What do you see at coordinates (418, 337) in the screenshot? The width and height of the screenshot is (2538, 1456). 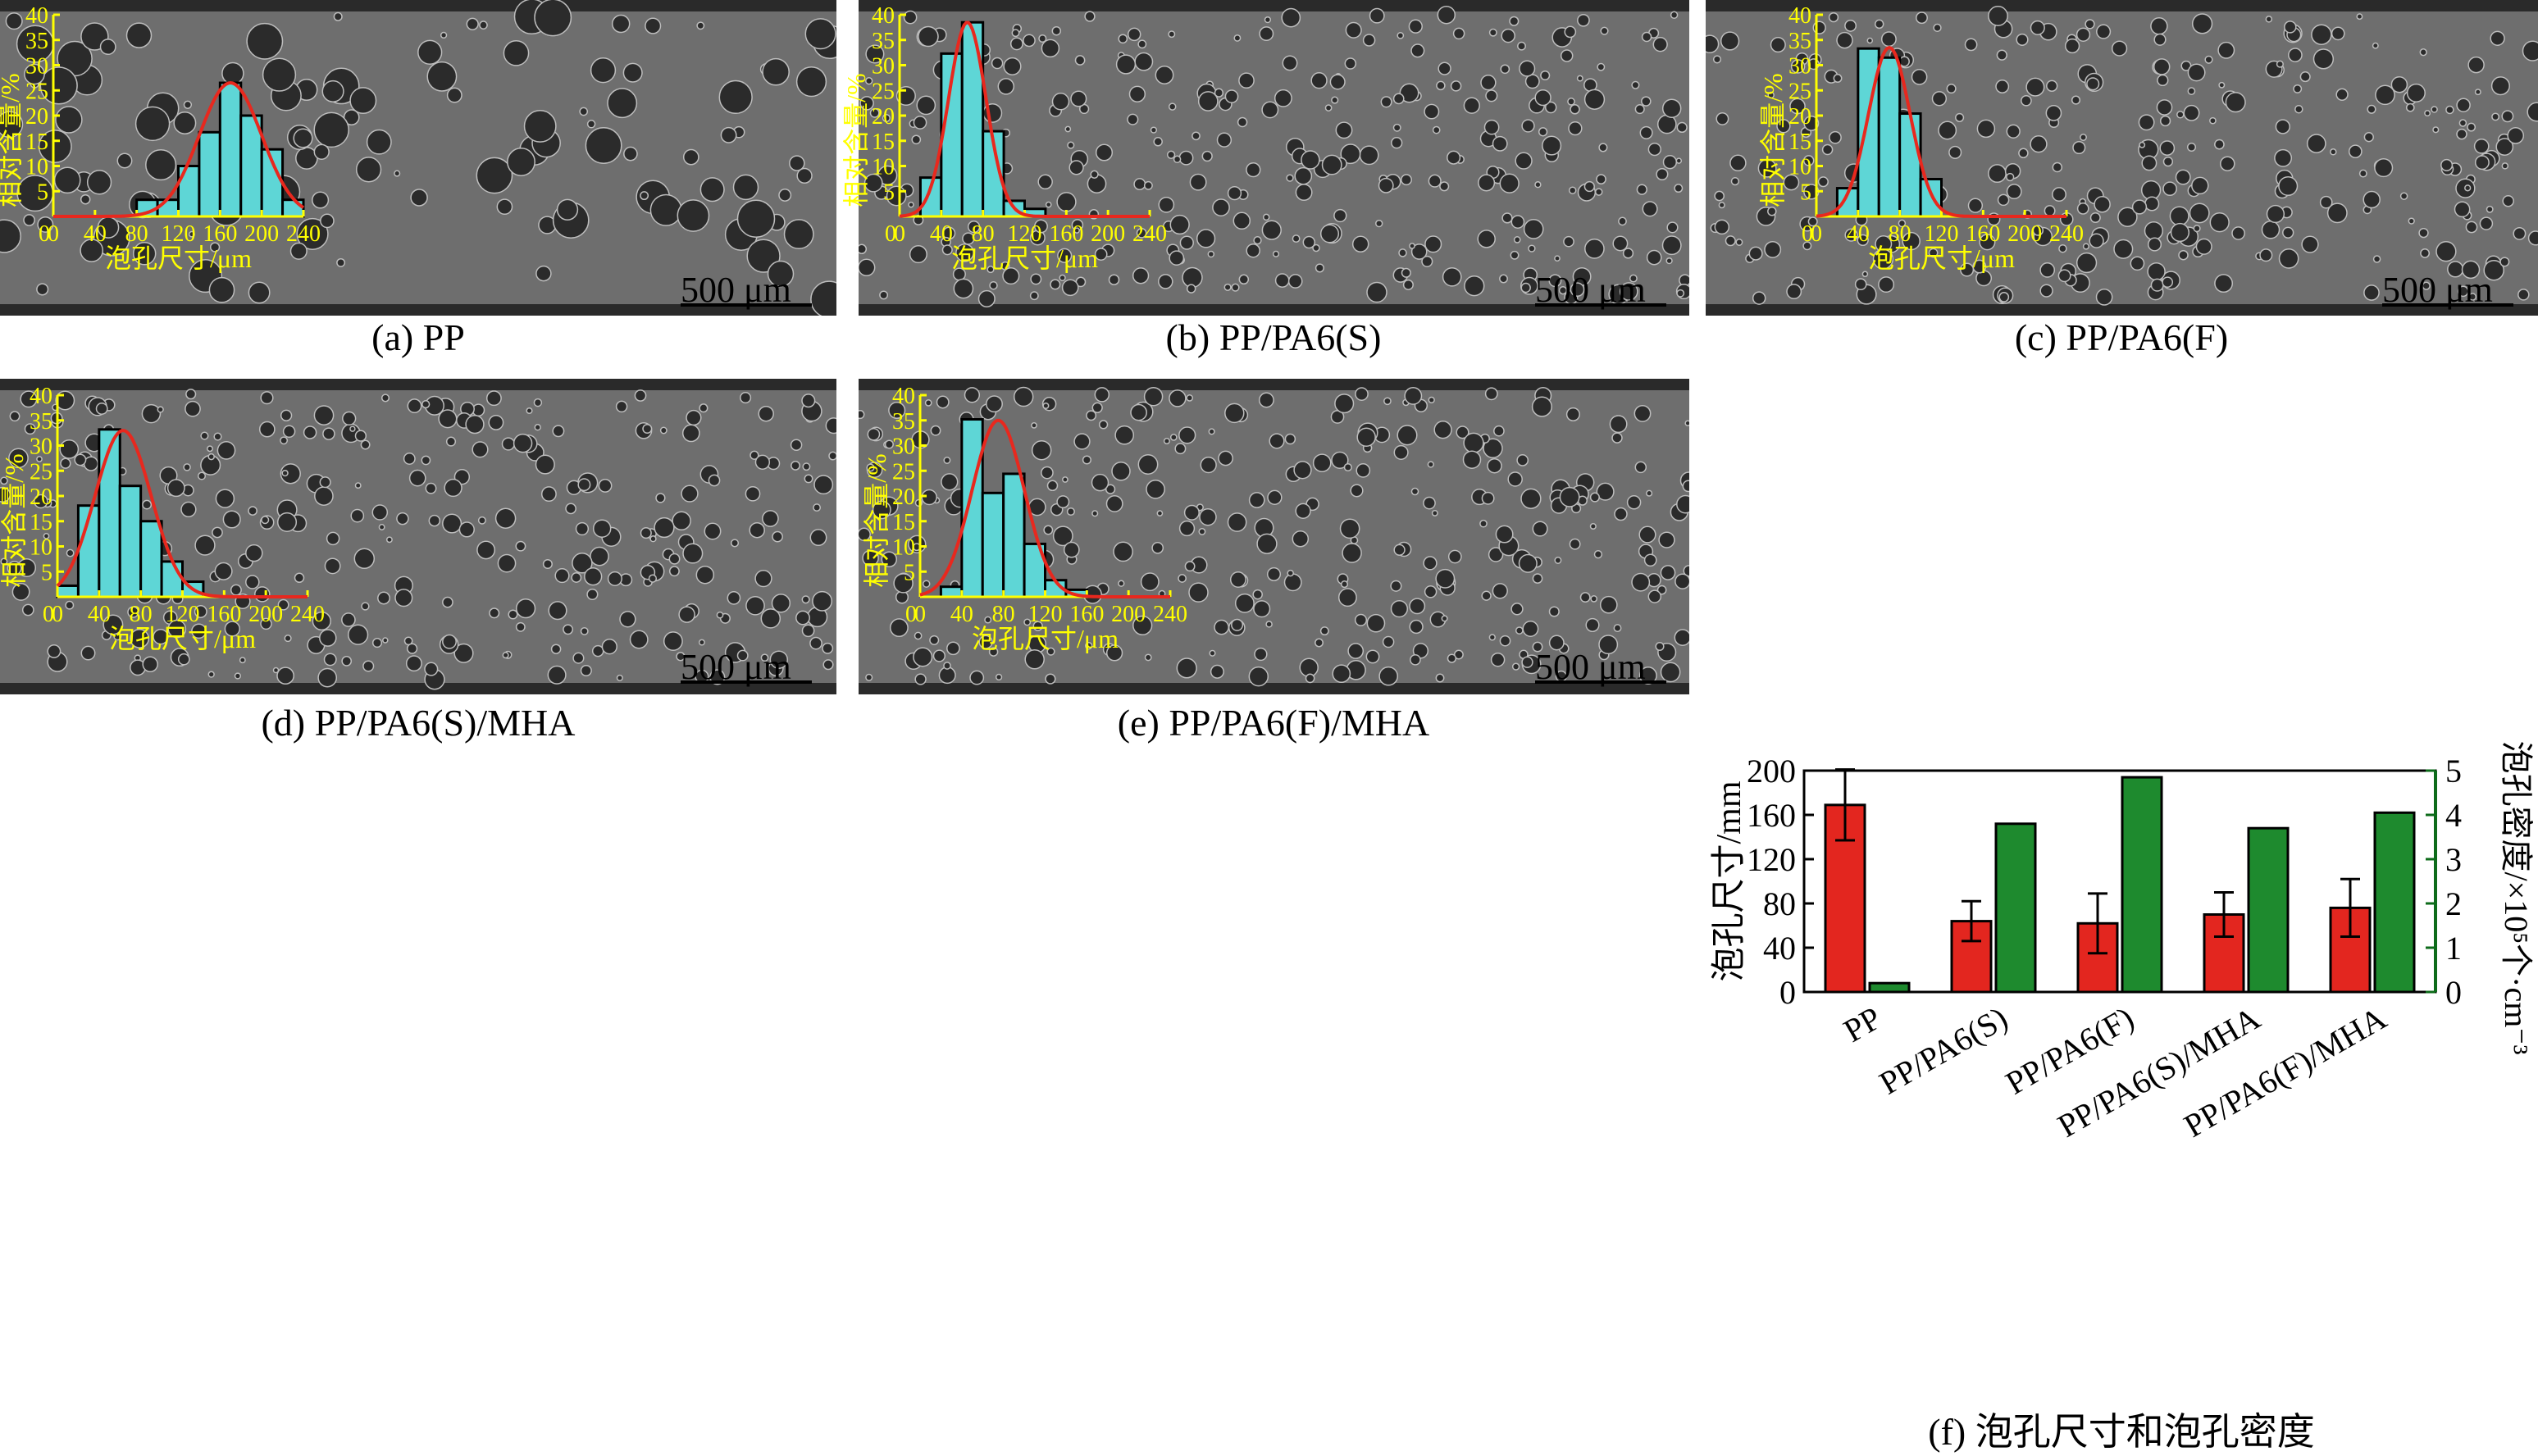 I see `caption-a: (a) PP` at bounding box center [418, 337].